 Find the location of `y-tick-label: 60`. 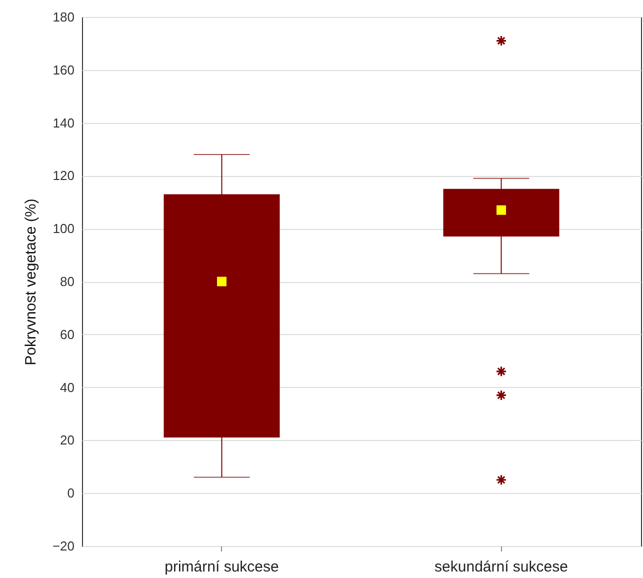

y-tick-label: 60 is located at coordinates (67, 334).